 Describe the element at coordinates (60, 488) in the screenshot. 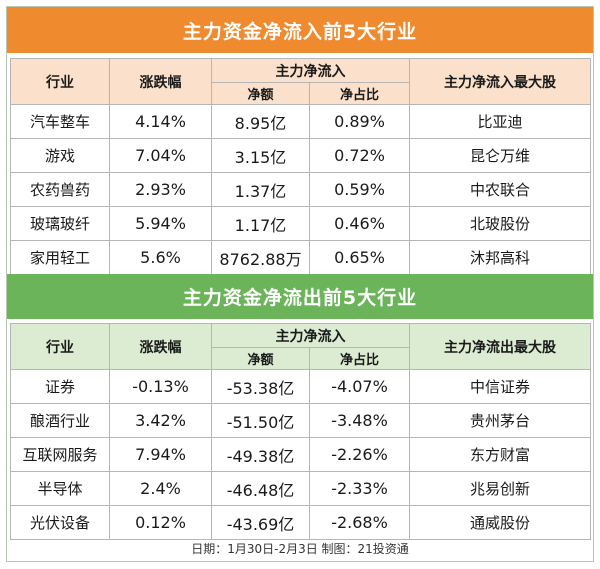

I see `industry-cell: 半导体` at that location.